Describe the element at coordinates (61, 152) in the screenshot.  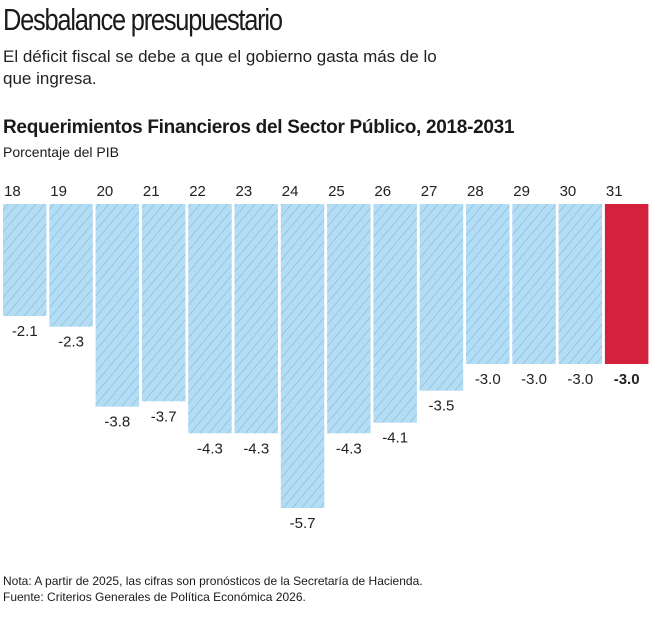
I see `chart-unit: Porcentaje del PIB` at that location.